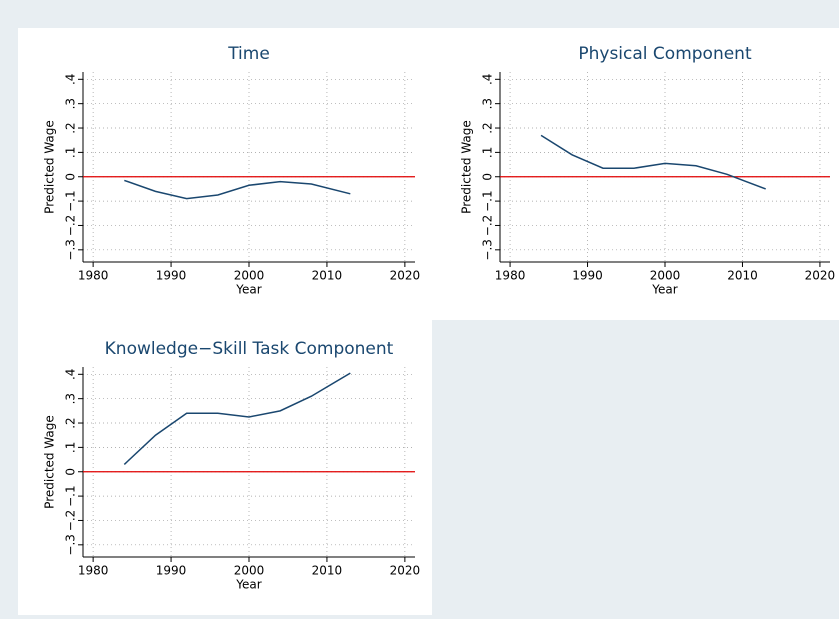  Describe the element at coordinates (248, 54) in the screenshot. I see `chart-title: Time` at that location.